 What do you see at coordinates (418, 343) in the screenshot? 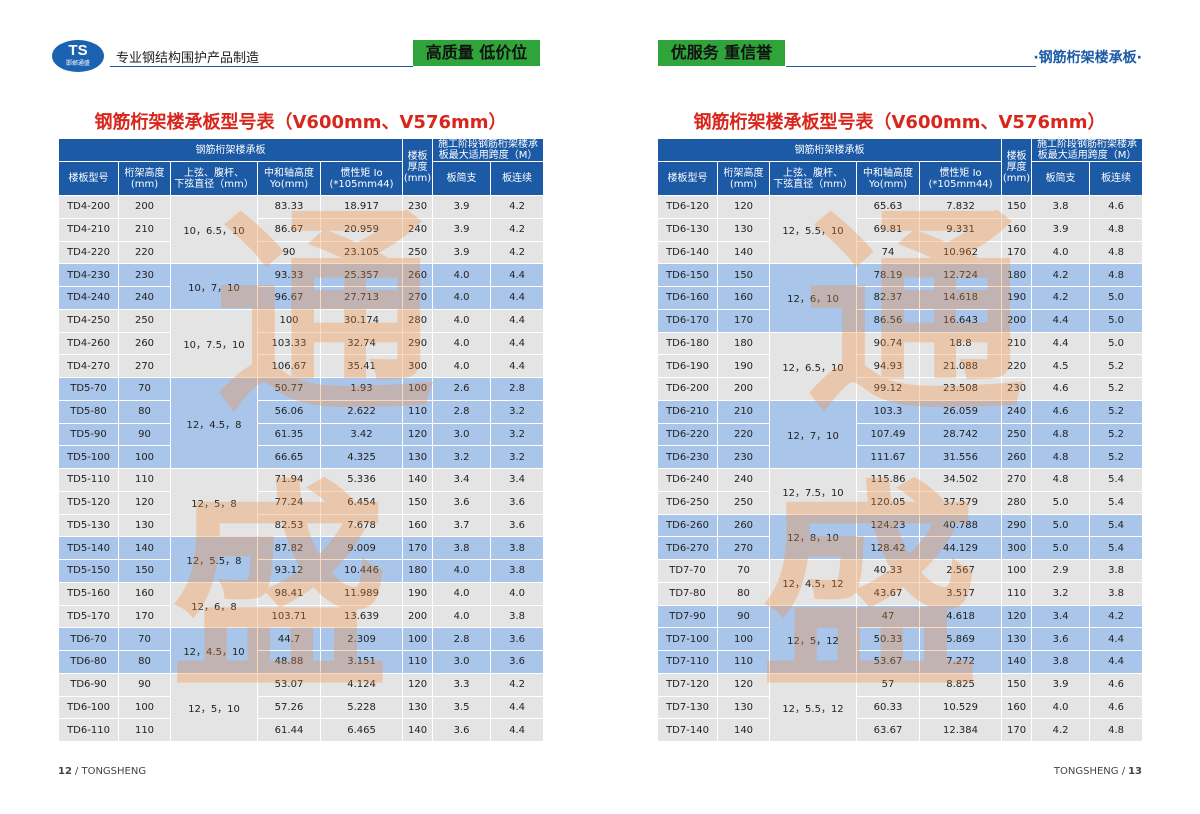
I see `table-cell: 290` at bounding box center [418, 343].